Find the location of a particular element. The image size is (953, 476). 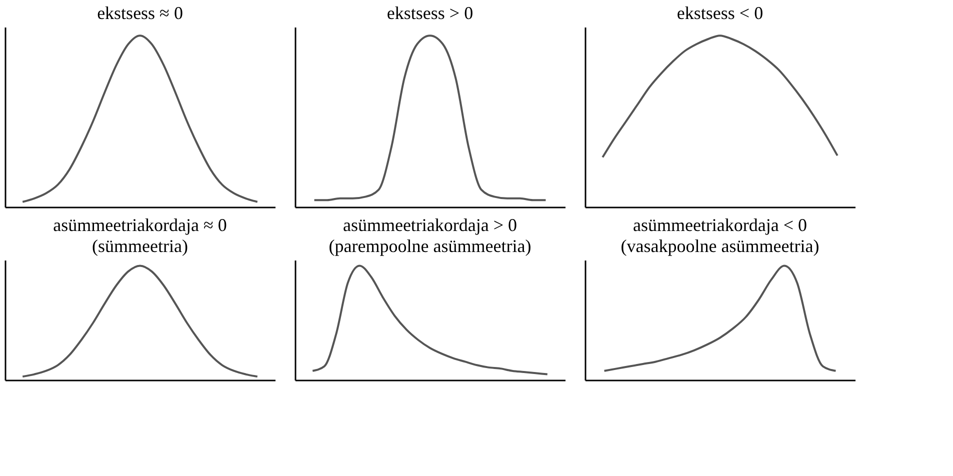

chart-title: ekstsess ≈ 0 is located at coordinates (140, 13).